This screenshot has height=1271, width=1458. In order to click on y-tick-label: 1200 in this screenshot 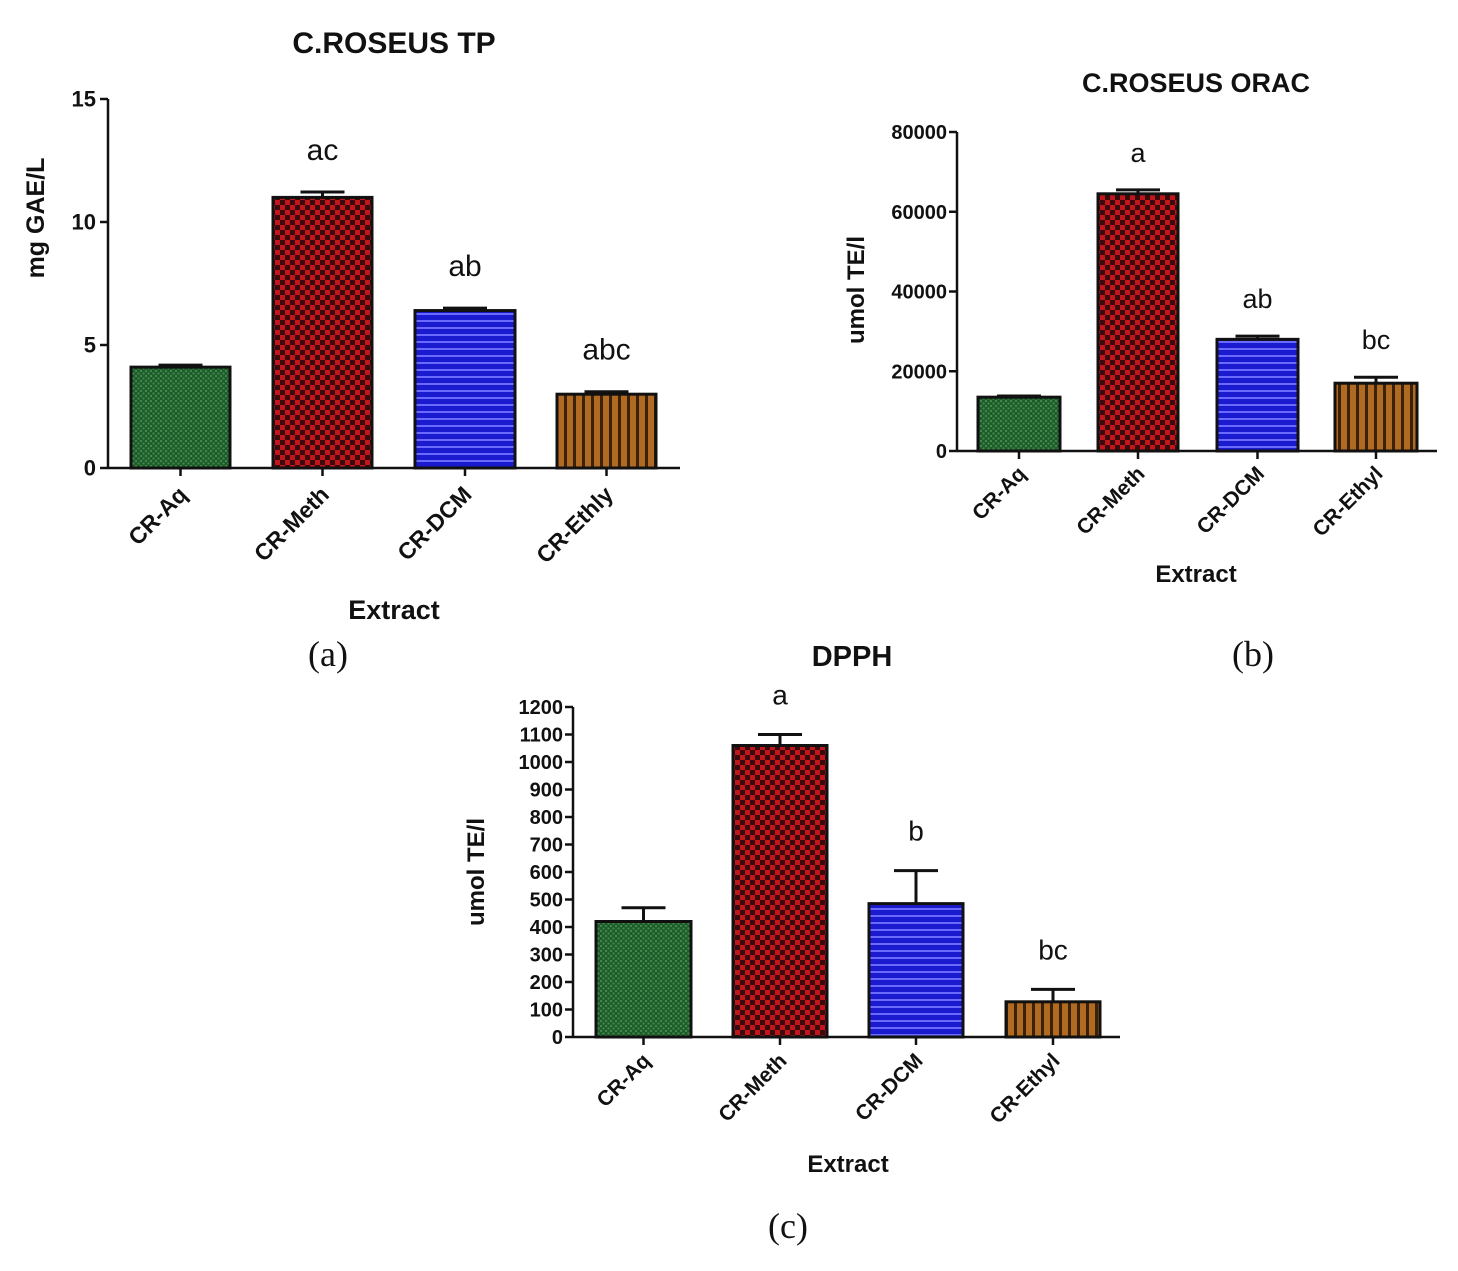, I will do `click(541, 708)`.